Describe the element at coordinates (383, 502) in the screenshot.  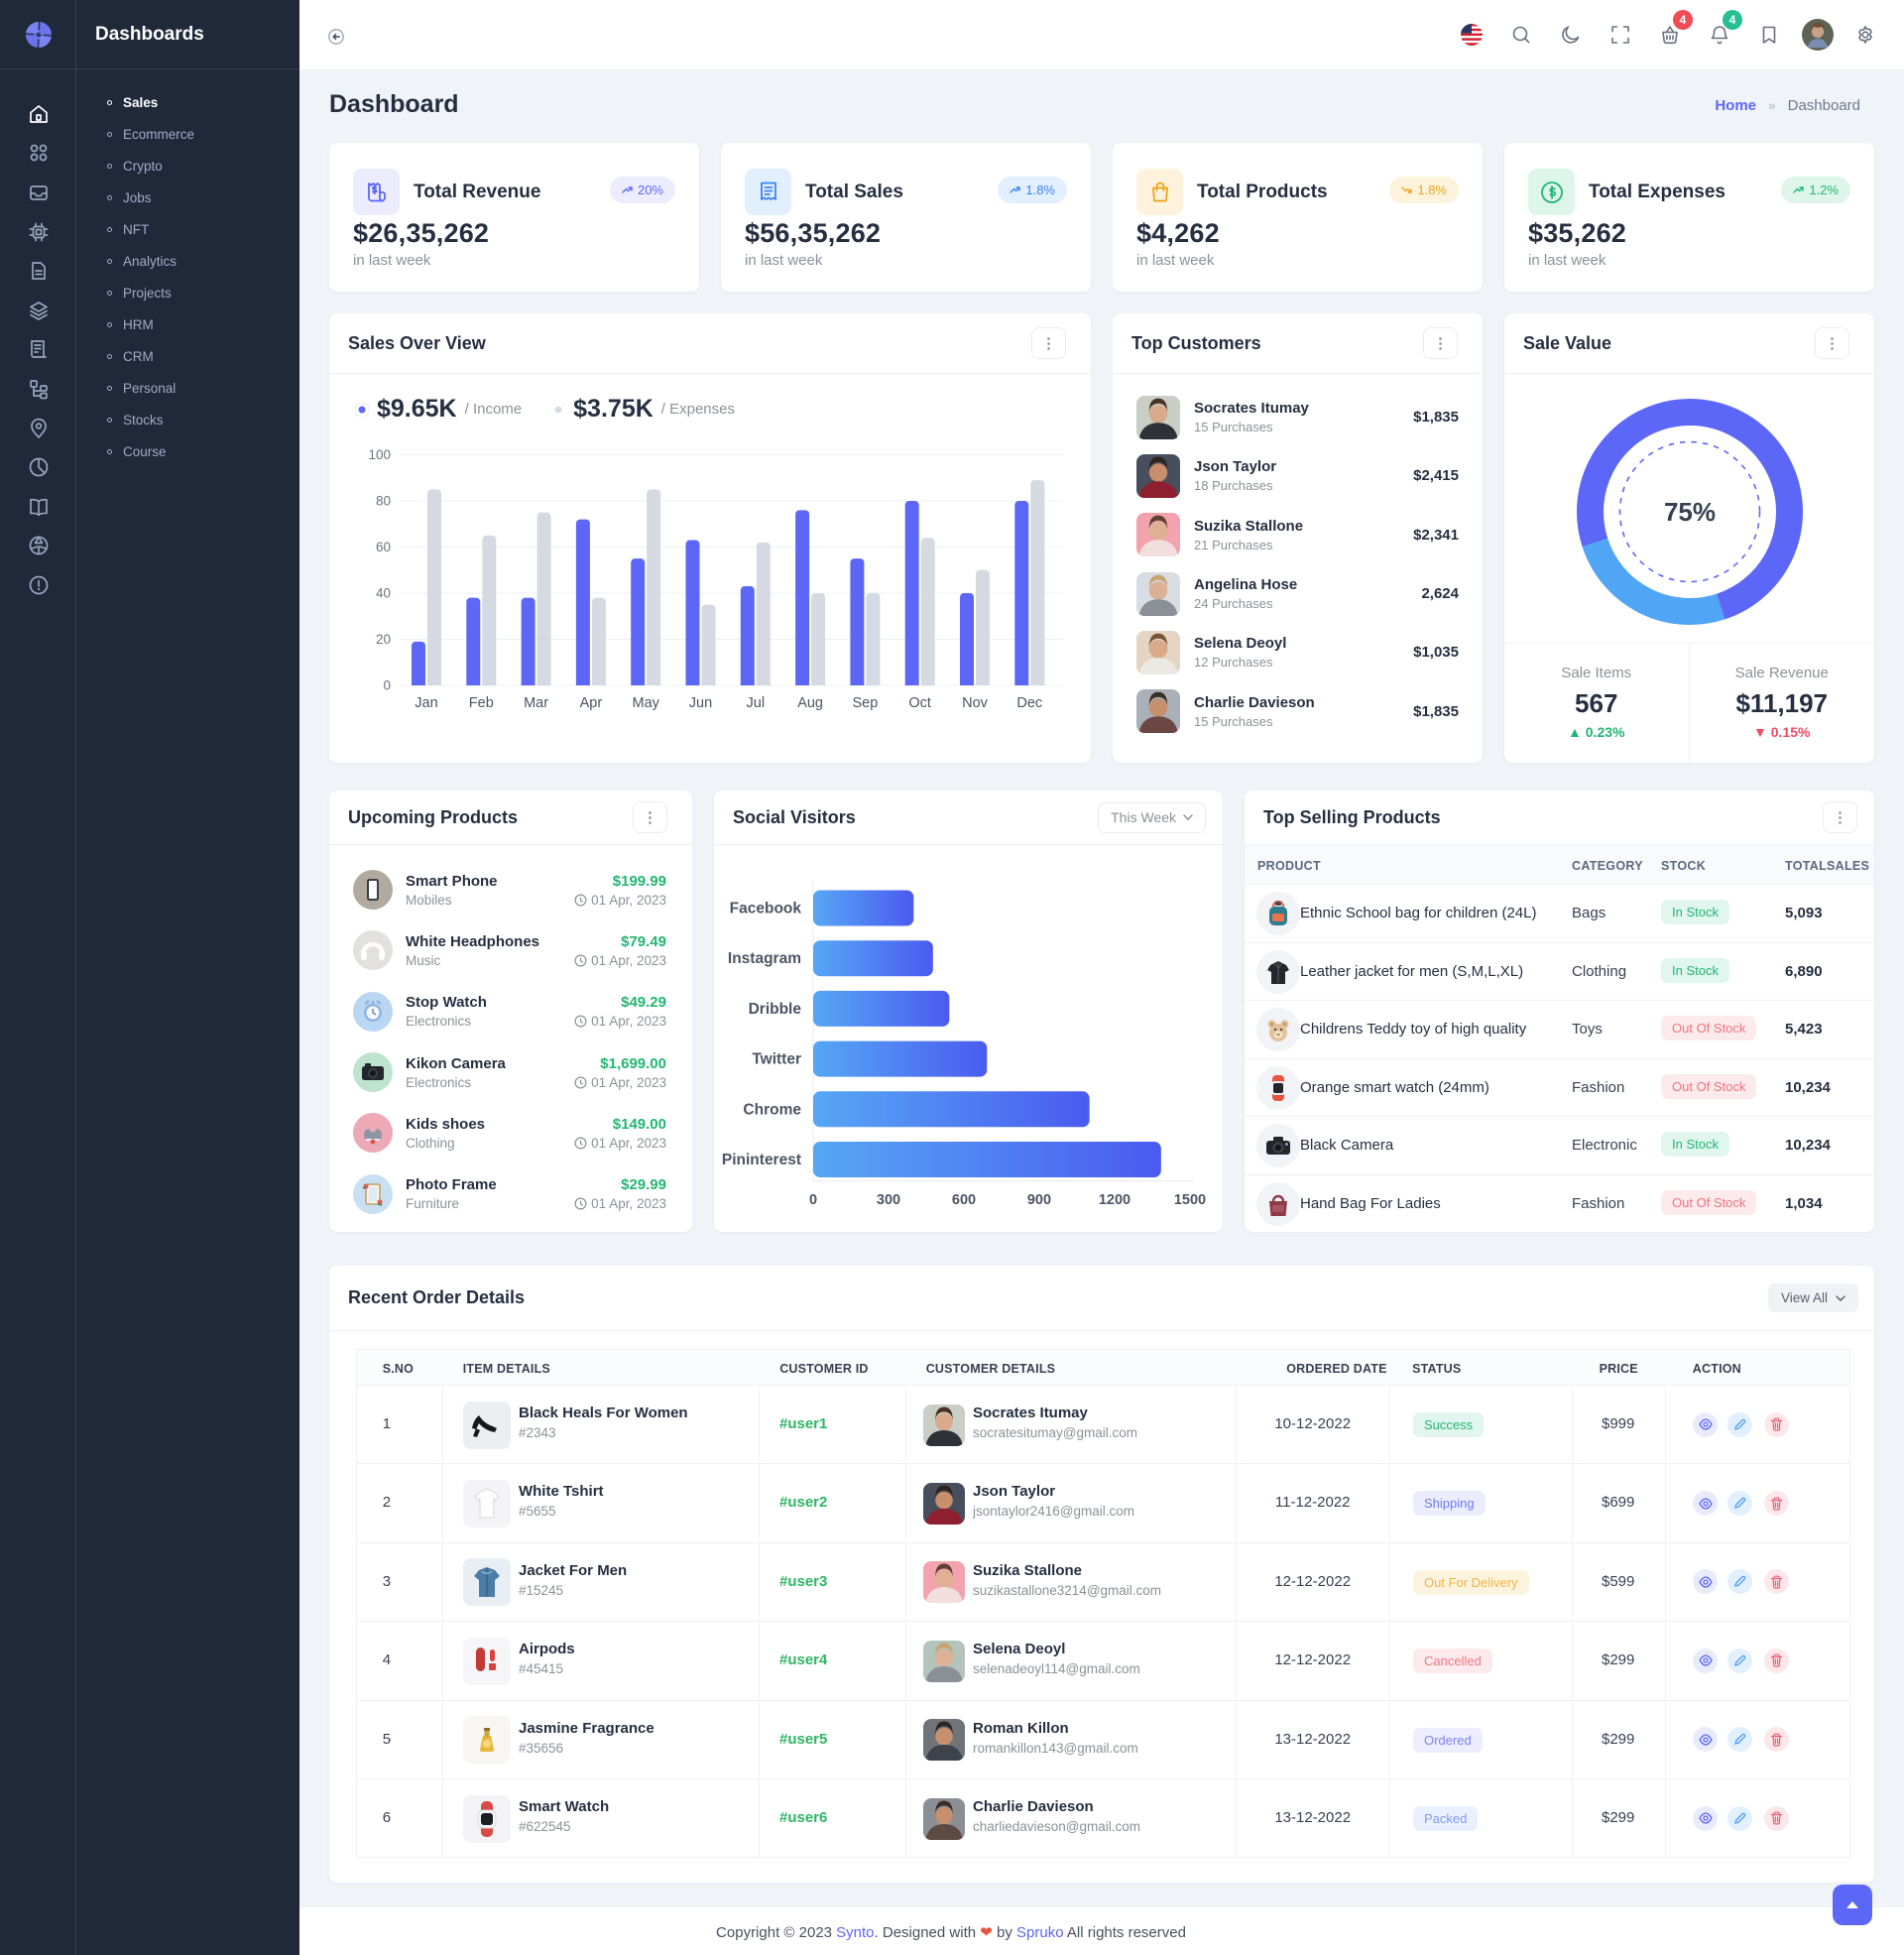
I see `svg-text: 80` at that location.